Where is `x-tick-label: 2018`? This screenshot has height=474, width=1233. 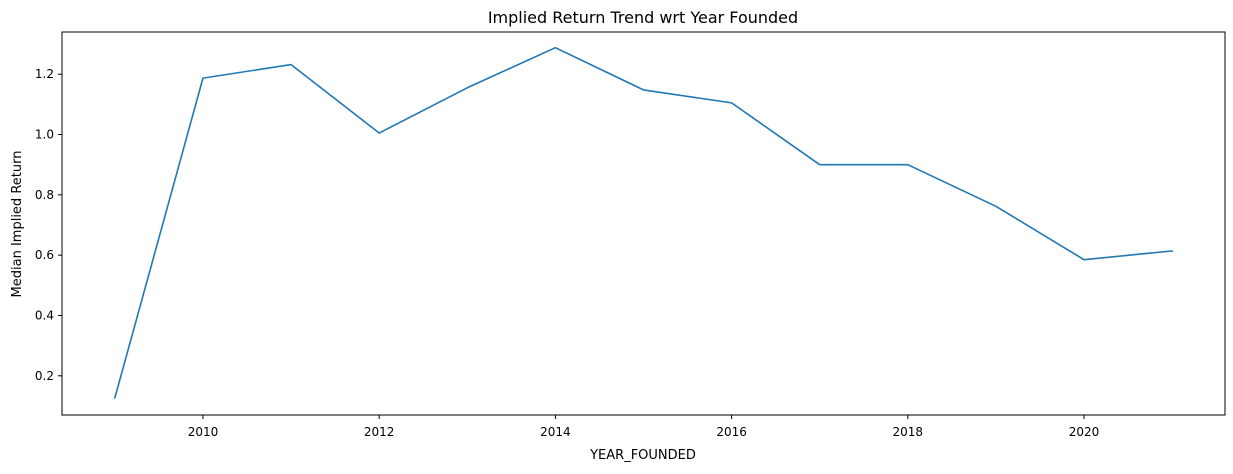
x-tick-label: 2018 is located at coordinates (908, 432).